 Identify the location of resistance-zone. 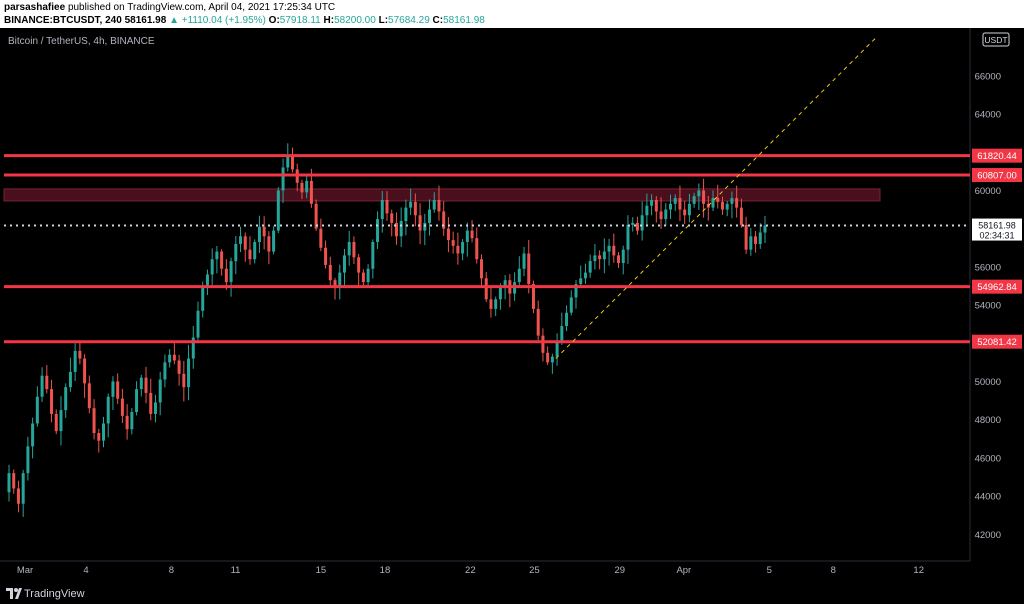
(442, 195).